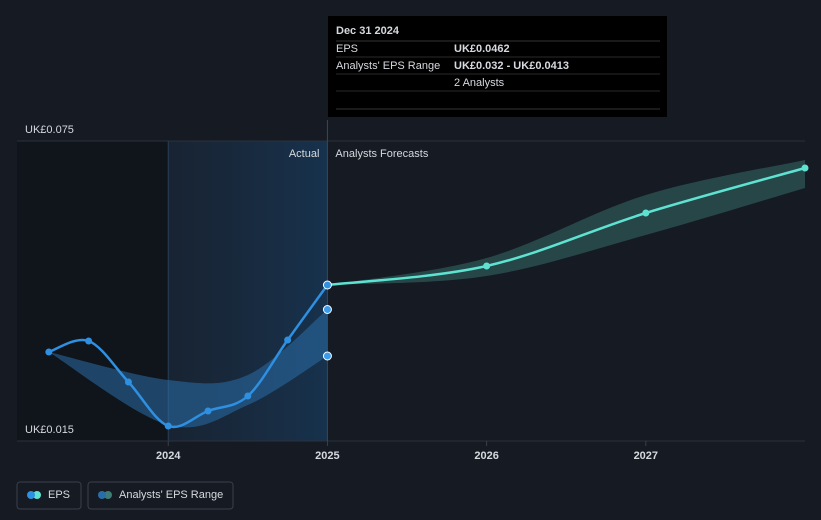  Describe the element at coordinates (327, 456) in the screenshot. I see `x-tick-label: 2025` at that location.